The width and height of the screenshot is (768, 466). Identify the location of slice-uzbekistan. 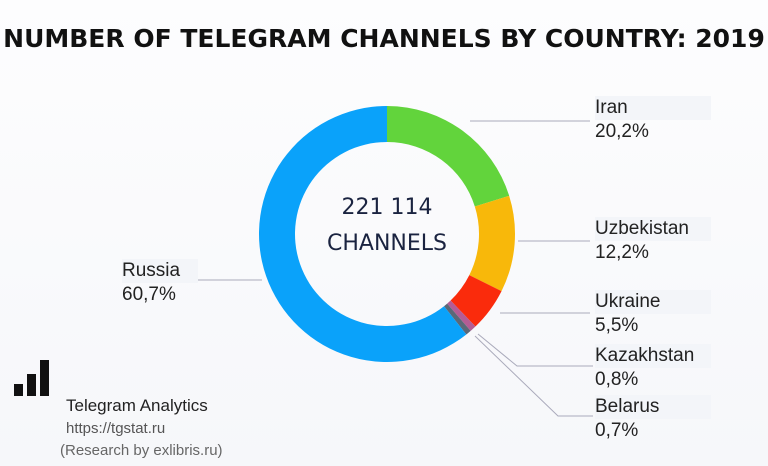
(492, 243).